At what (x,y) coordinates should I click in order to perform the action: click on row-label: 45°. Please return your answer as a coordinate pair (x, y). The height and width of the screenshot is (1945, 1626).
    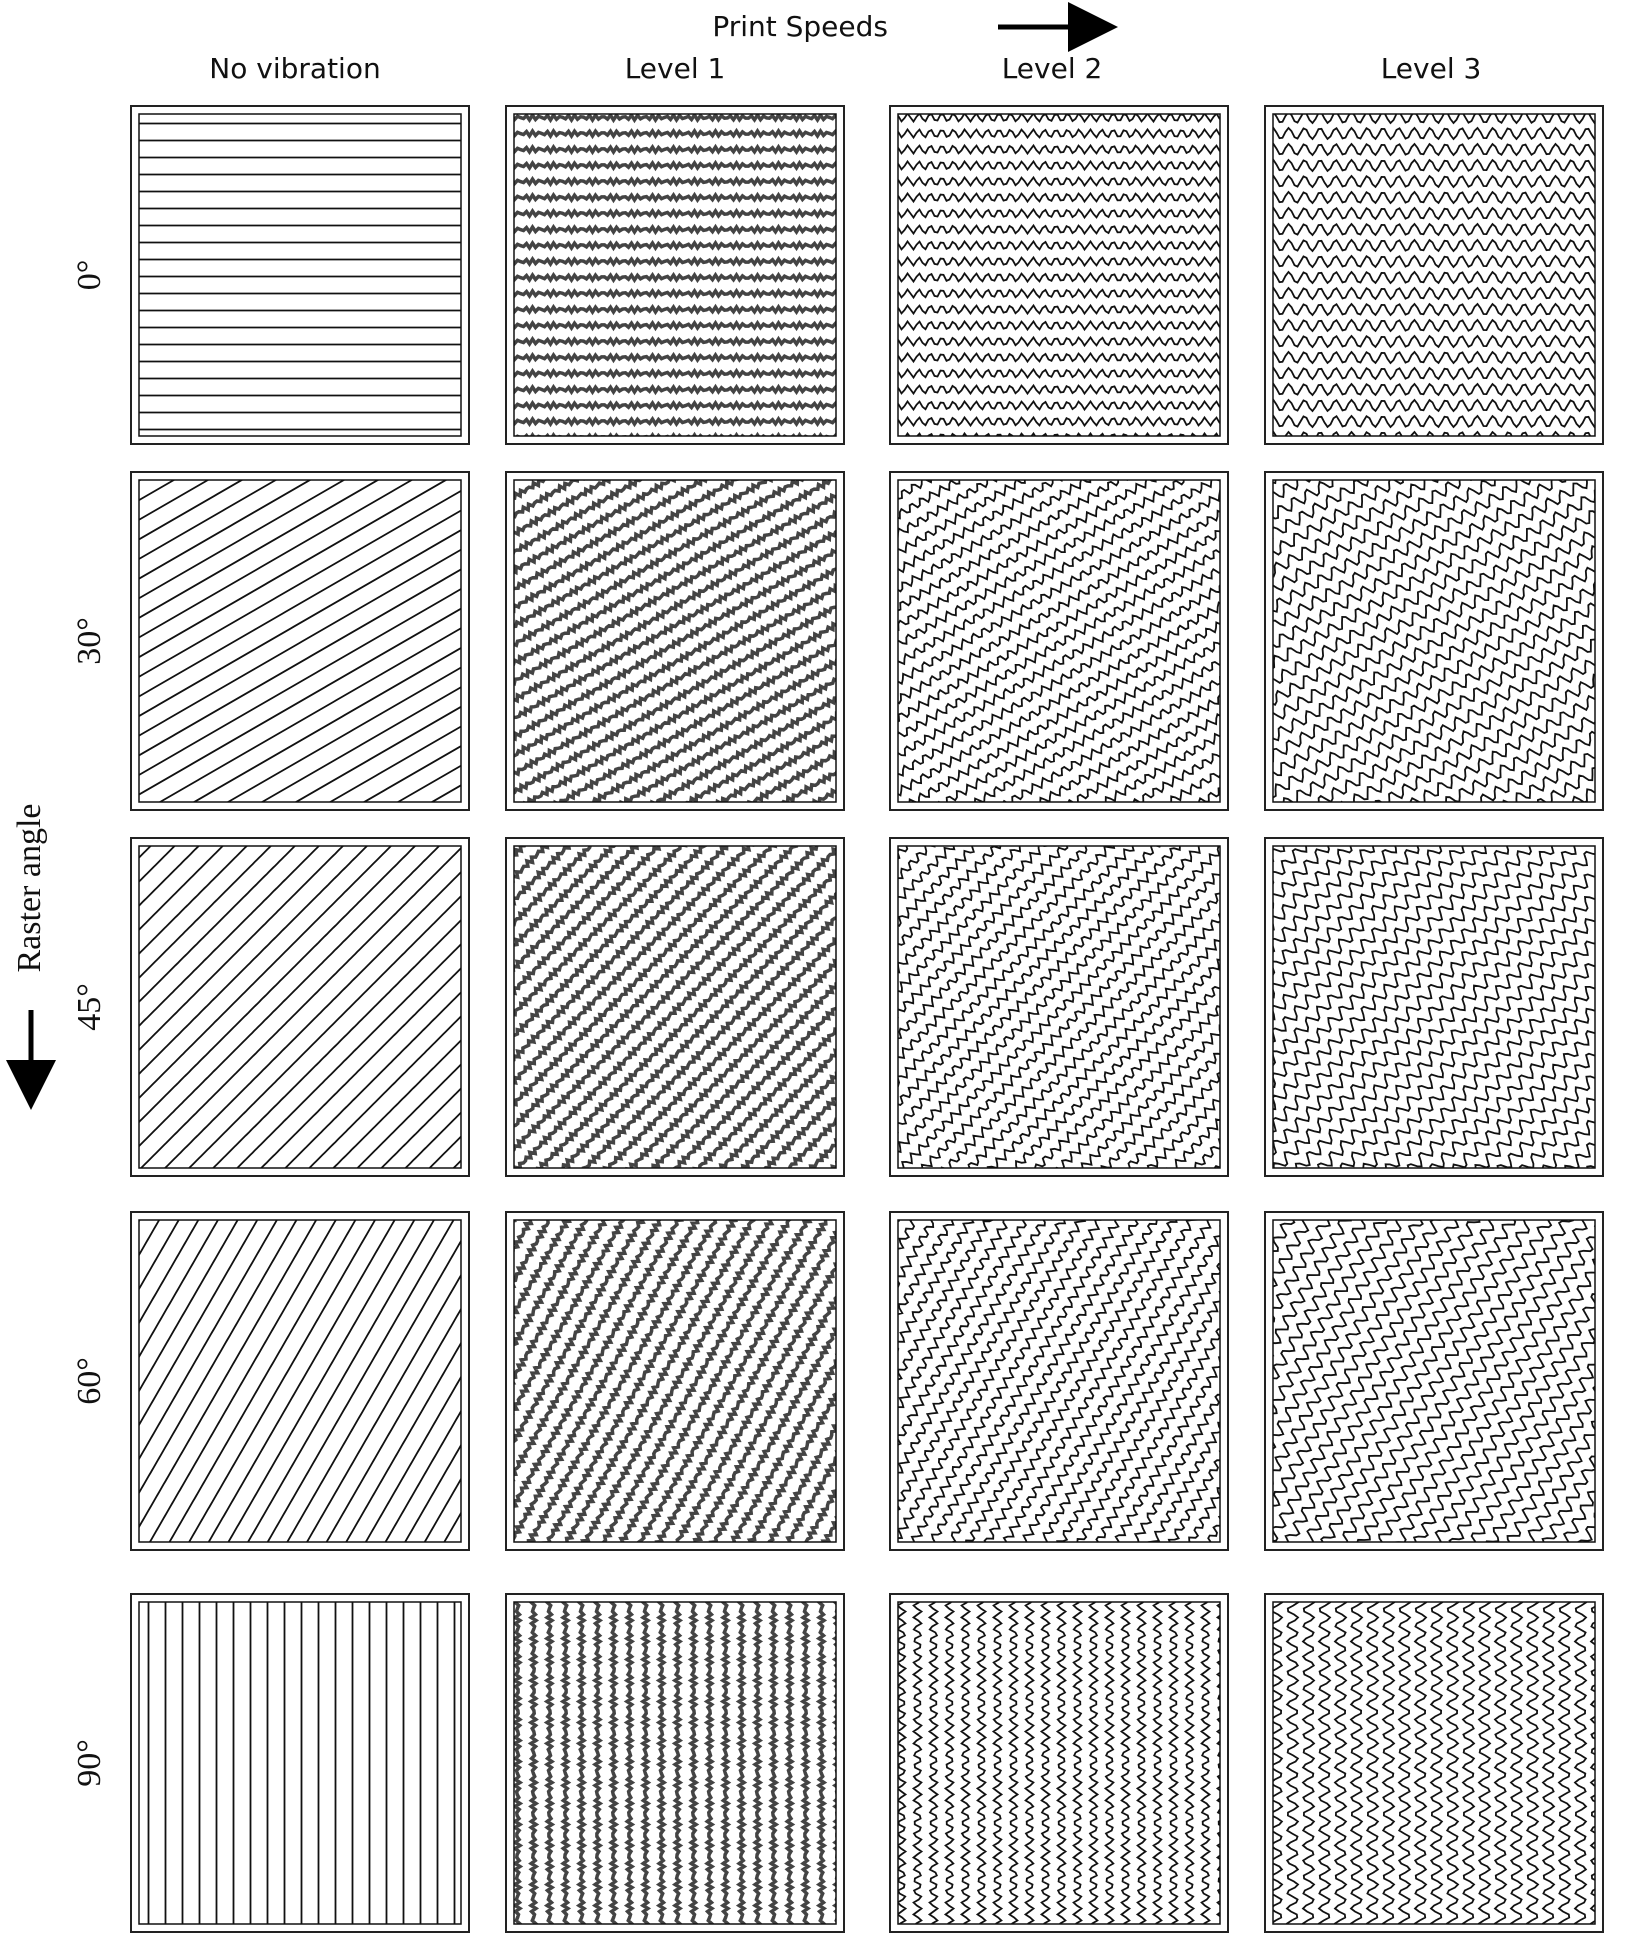
    Looking at the image, I should click on (89, 1007).